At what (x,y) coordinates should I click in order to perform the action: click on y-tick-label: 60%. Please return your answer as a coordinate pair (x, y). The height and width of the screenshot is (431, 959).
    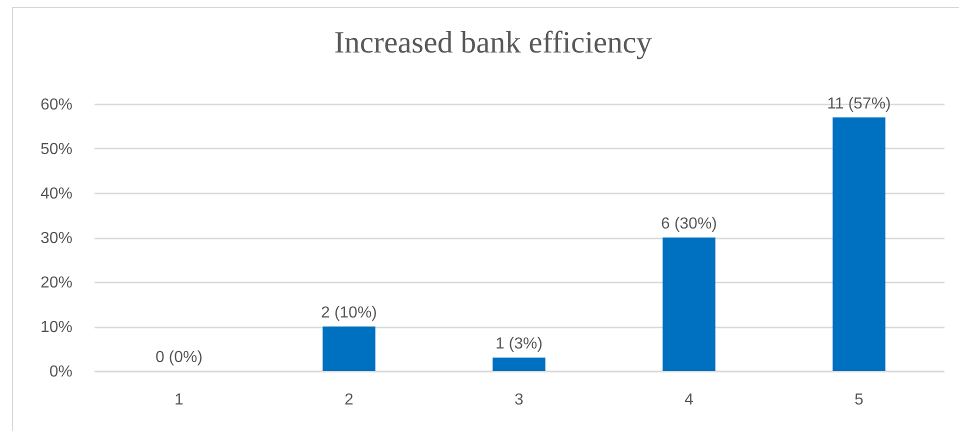
    Looking at the image, I should click on (56, 105).